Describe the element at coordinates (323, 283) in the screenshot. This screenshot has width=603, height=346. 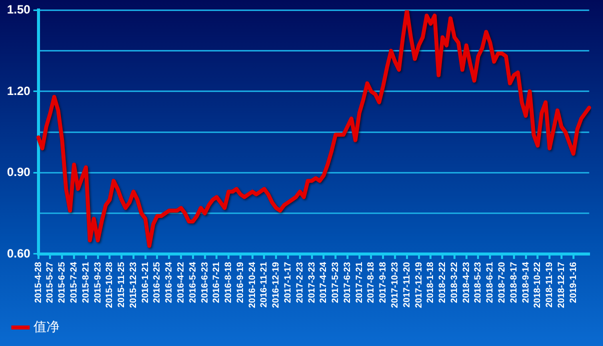
I see `x-tick-label: 2017-4-24` at that location.